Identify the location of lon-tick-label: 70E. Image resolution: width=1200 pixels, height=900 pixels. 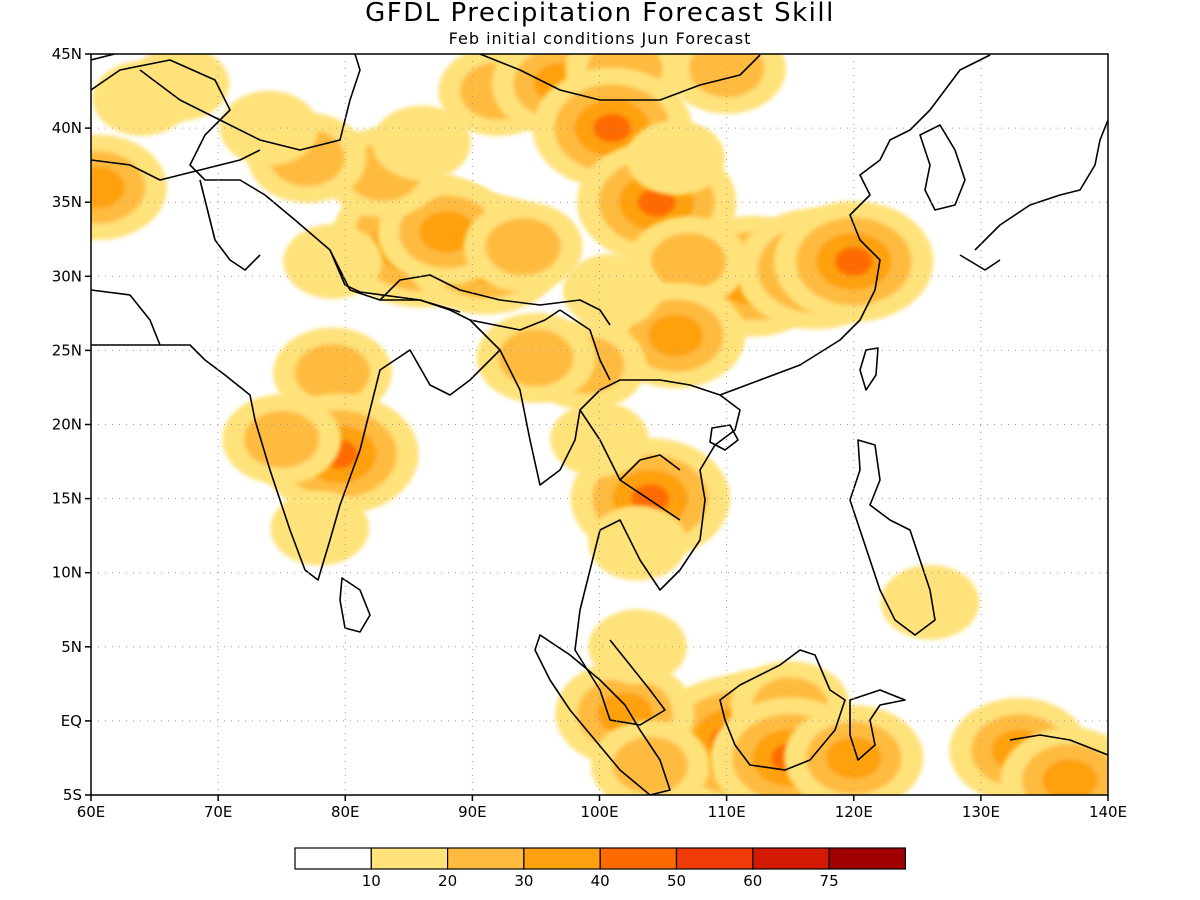
(218, 812).